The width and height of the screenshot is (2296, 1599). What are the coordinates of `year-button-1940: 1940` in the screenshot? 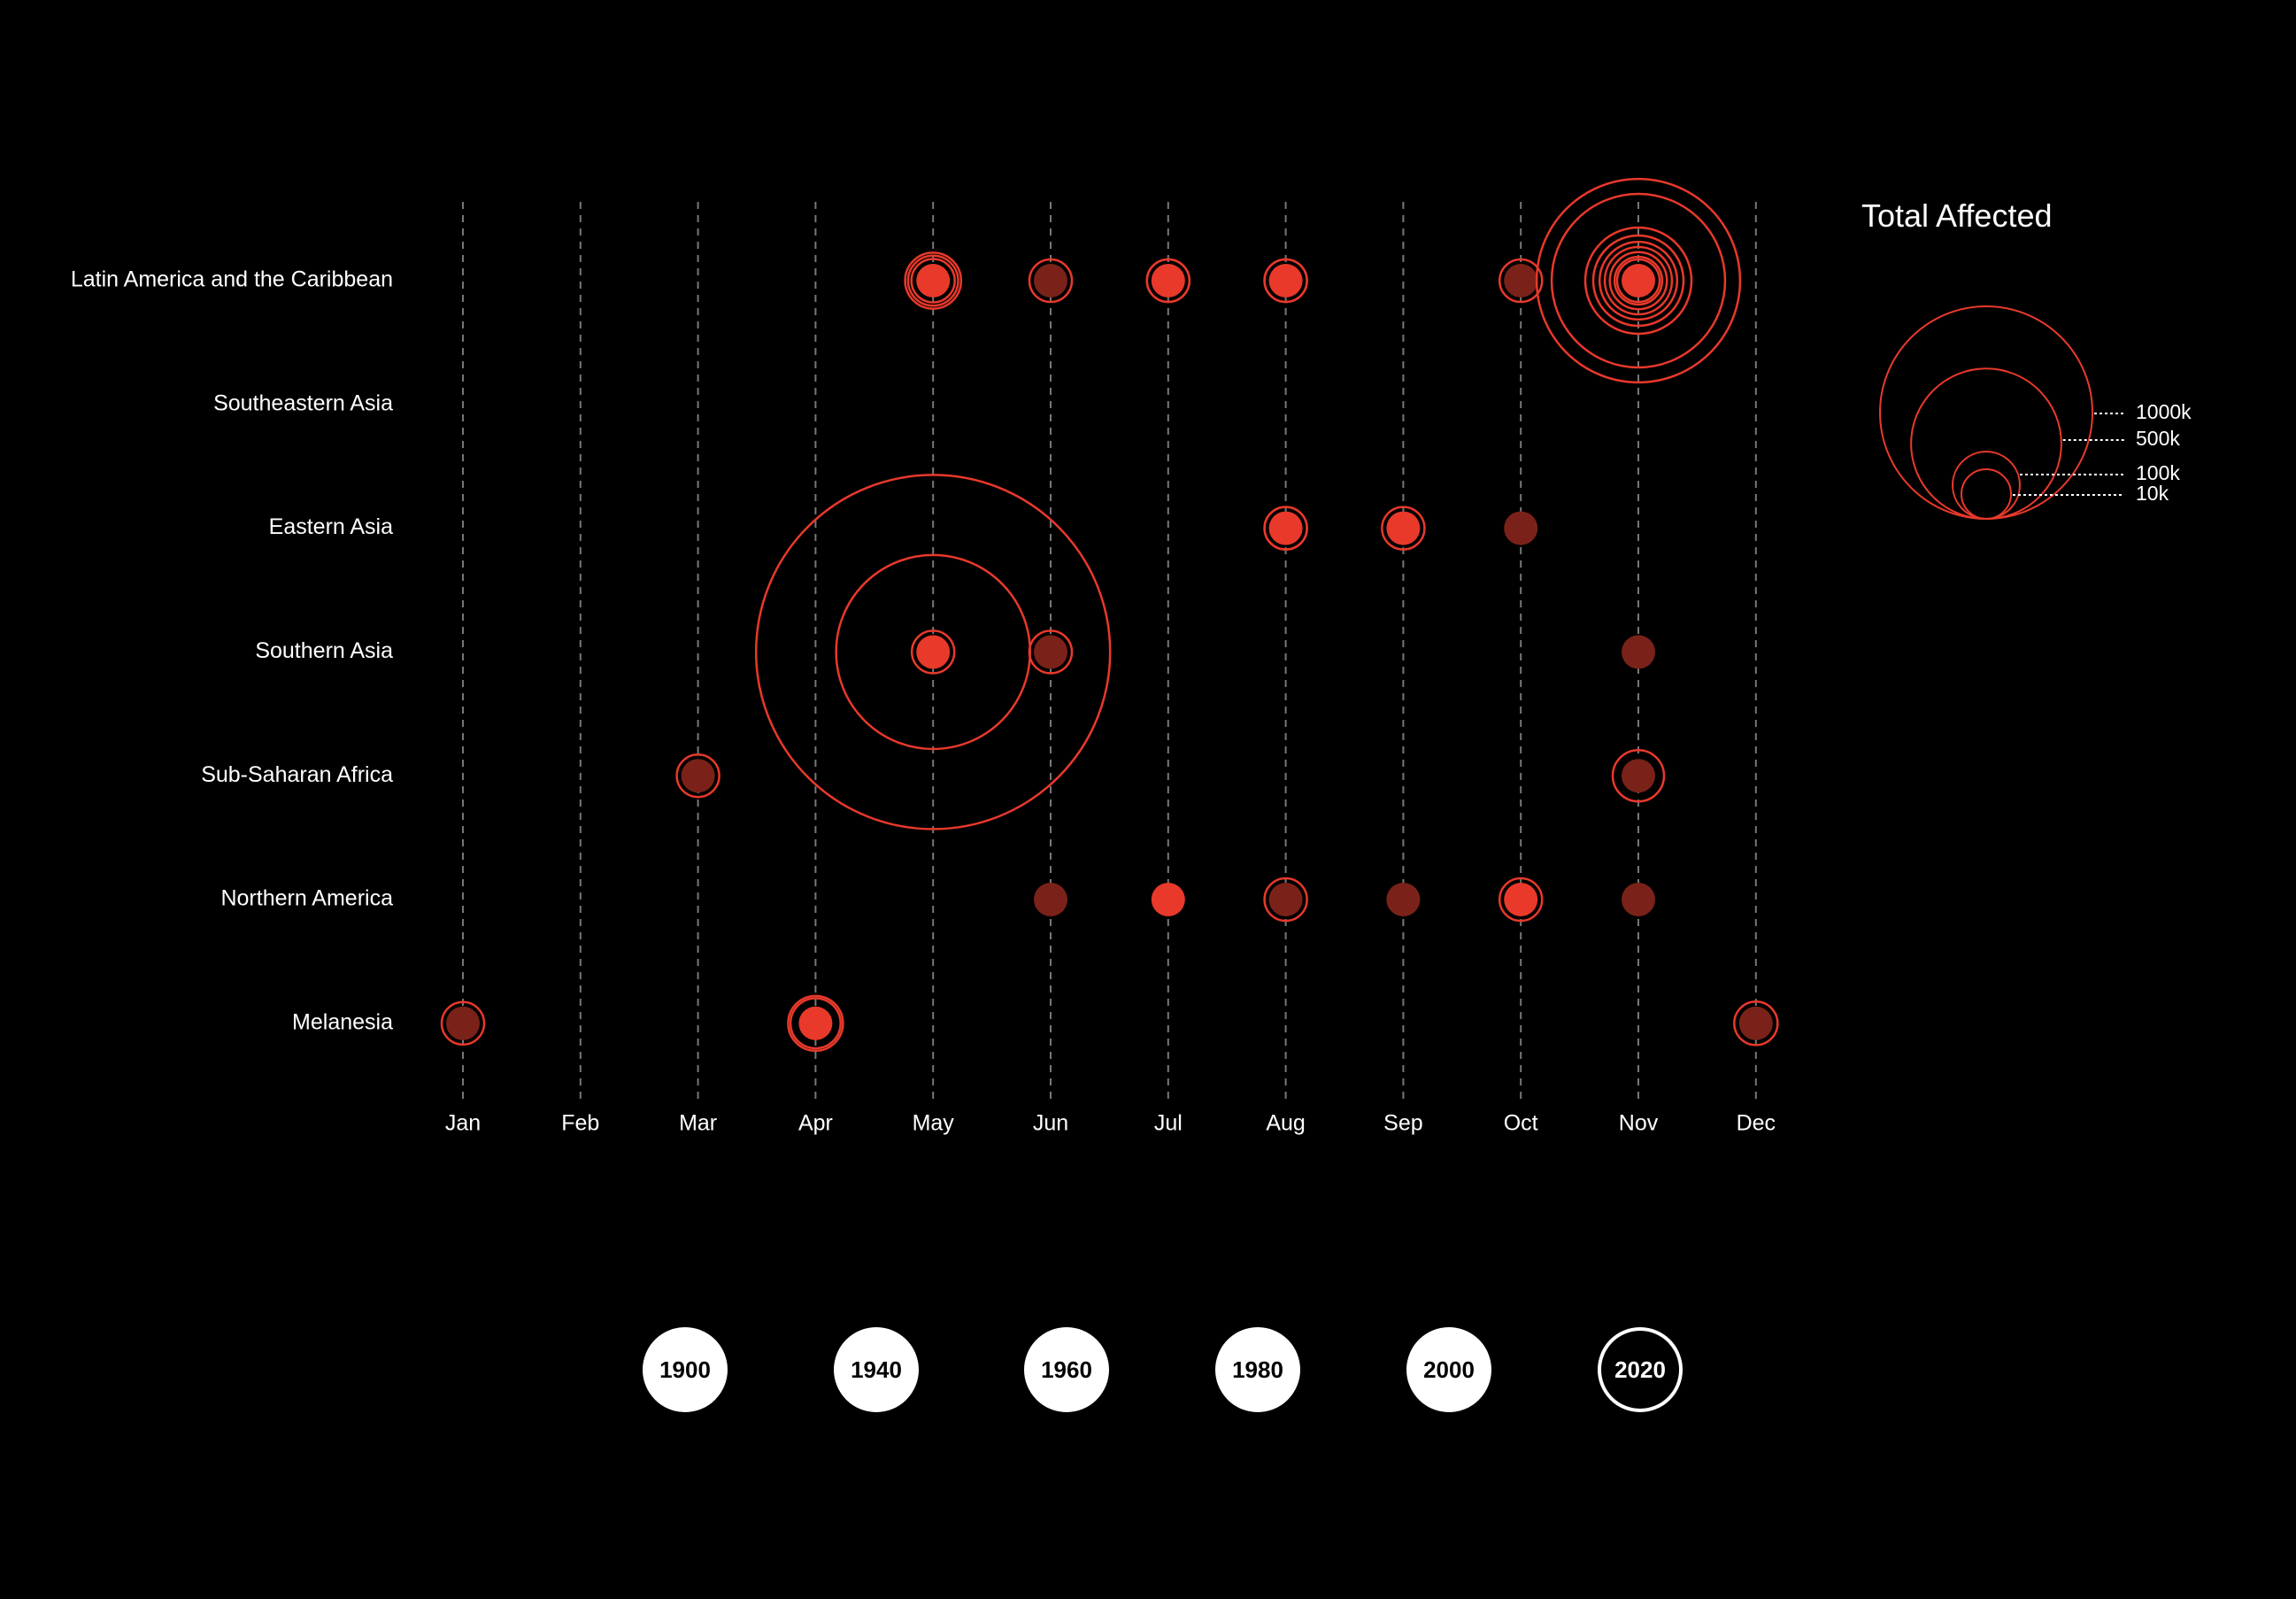 It's located at (876, 1369).